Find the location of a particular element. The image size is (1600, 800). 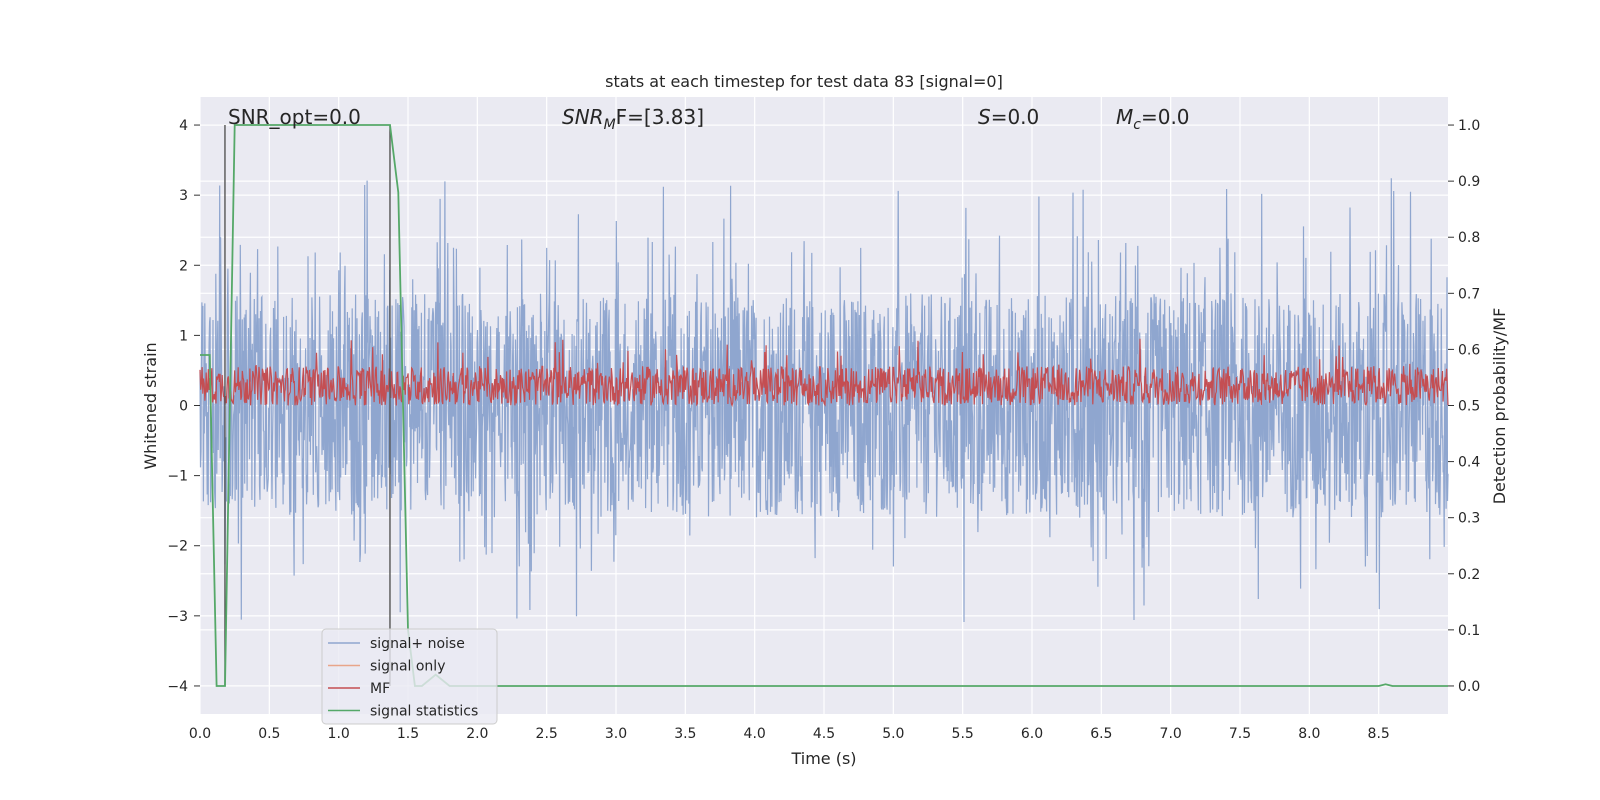

legend-box is located at coordinates (409, 676).